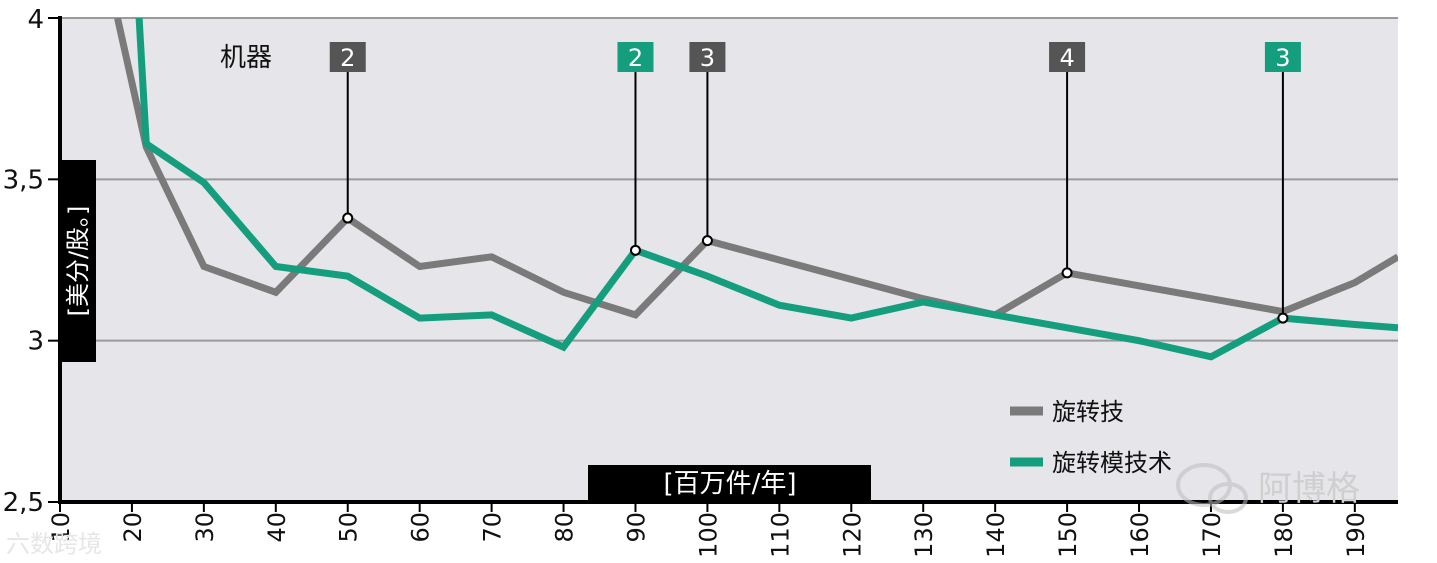 This screenshot has width=1437, height=563. Describe the element at coordinates (1112, 463) in the screenshot. I see `legend-label-spin-die: 旋转模技术` at that location.